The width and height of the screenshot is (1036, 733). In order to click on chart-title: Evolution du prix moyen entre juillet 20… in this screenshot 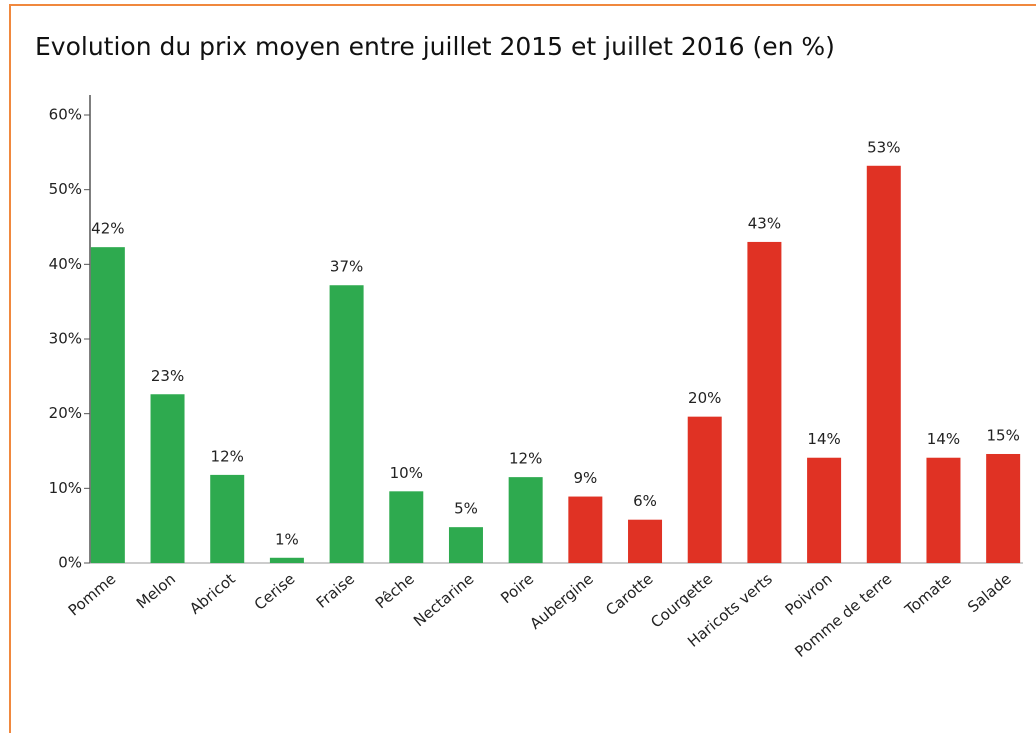, I will do `click(435, 46)`.